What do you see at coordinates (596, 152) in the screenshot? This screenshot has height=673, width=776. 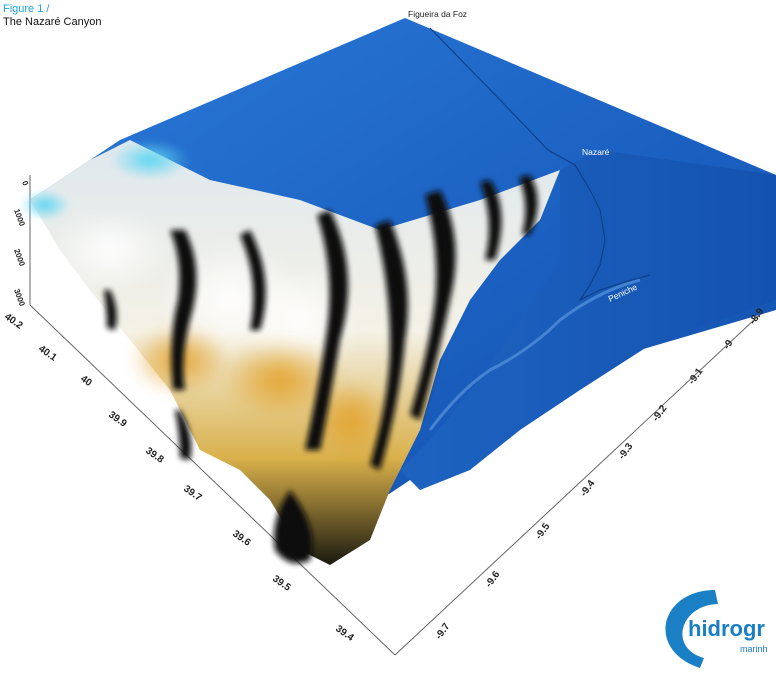 I see `place-nazare: Nazaré` at bounding box center [596, 152].